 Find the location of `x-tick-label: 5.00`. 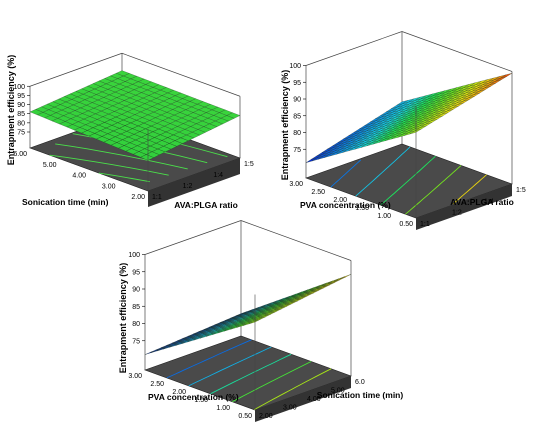

x-tick-label: 5.00 is located at coordinates (338, 391).